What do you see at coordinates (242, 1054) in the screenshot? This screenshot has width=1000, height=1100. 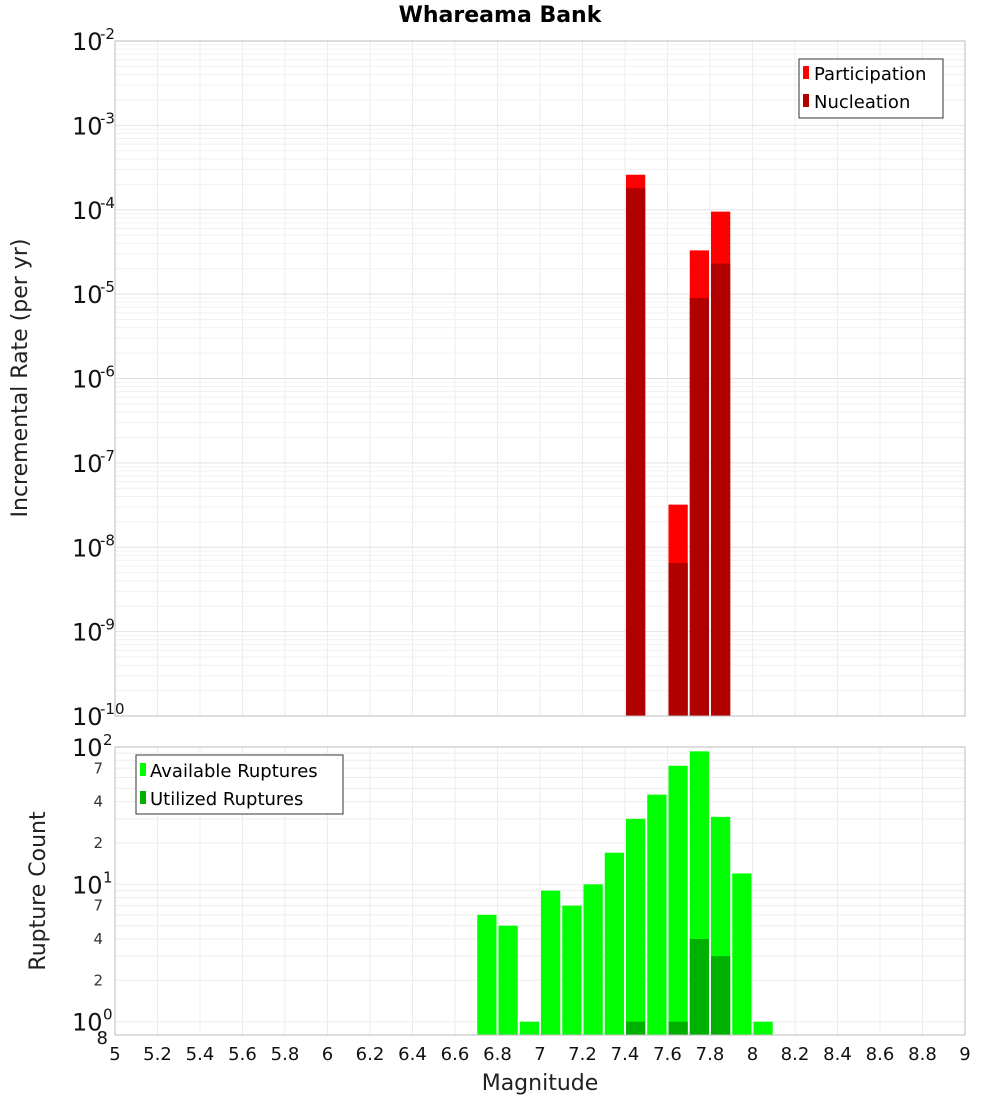 I see `x-tick-label: 5.6` at bounding box center [242, 1054].